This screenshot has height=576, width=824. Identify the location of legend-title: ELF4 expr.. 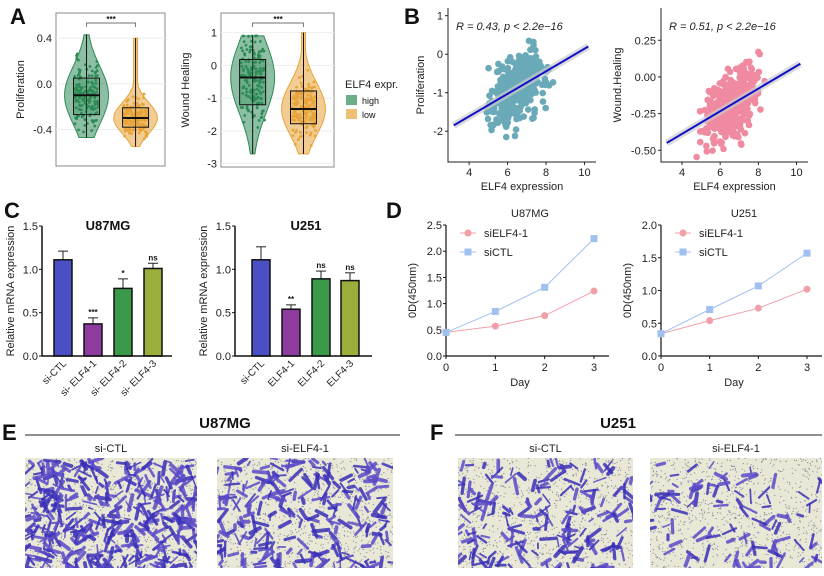
(371, 85).